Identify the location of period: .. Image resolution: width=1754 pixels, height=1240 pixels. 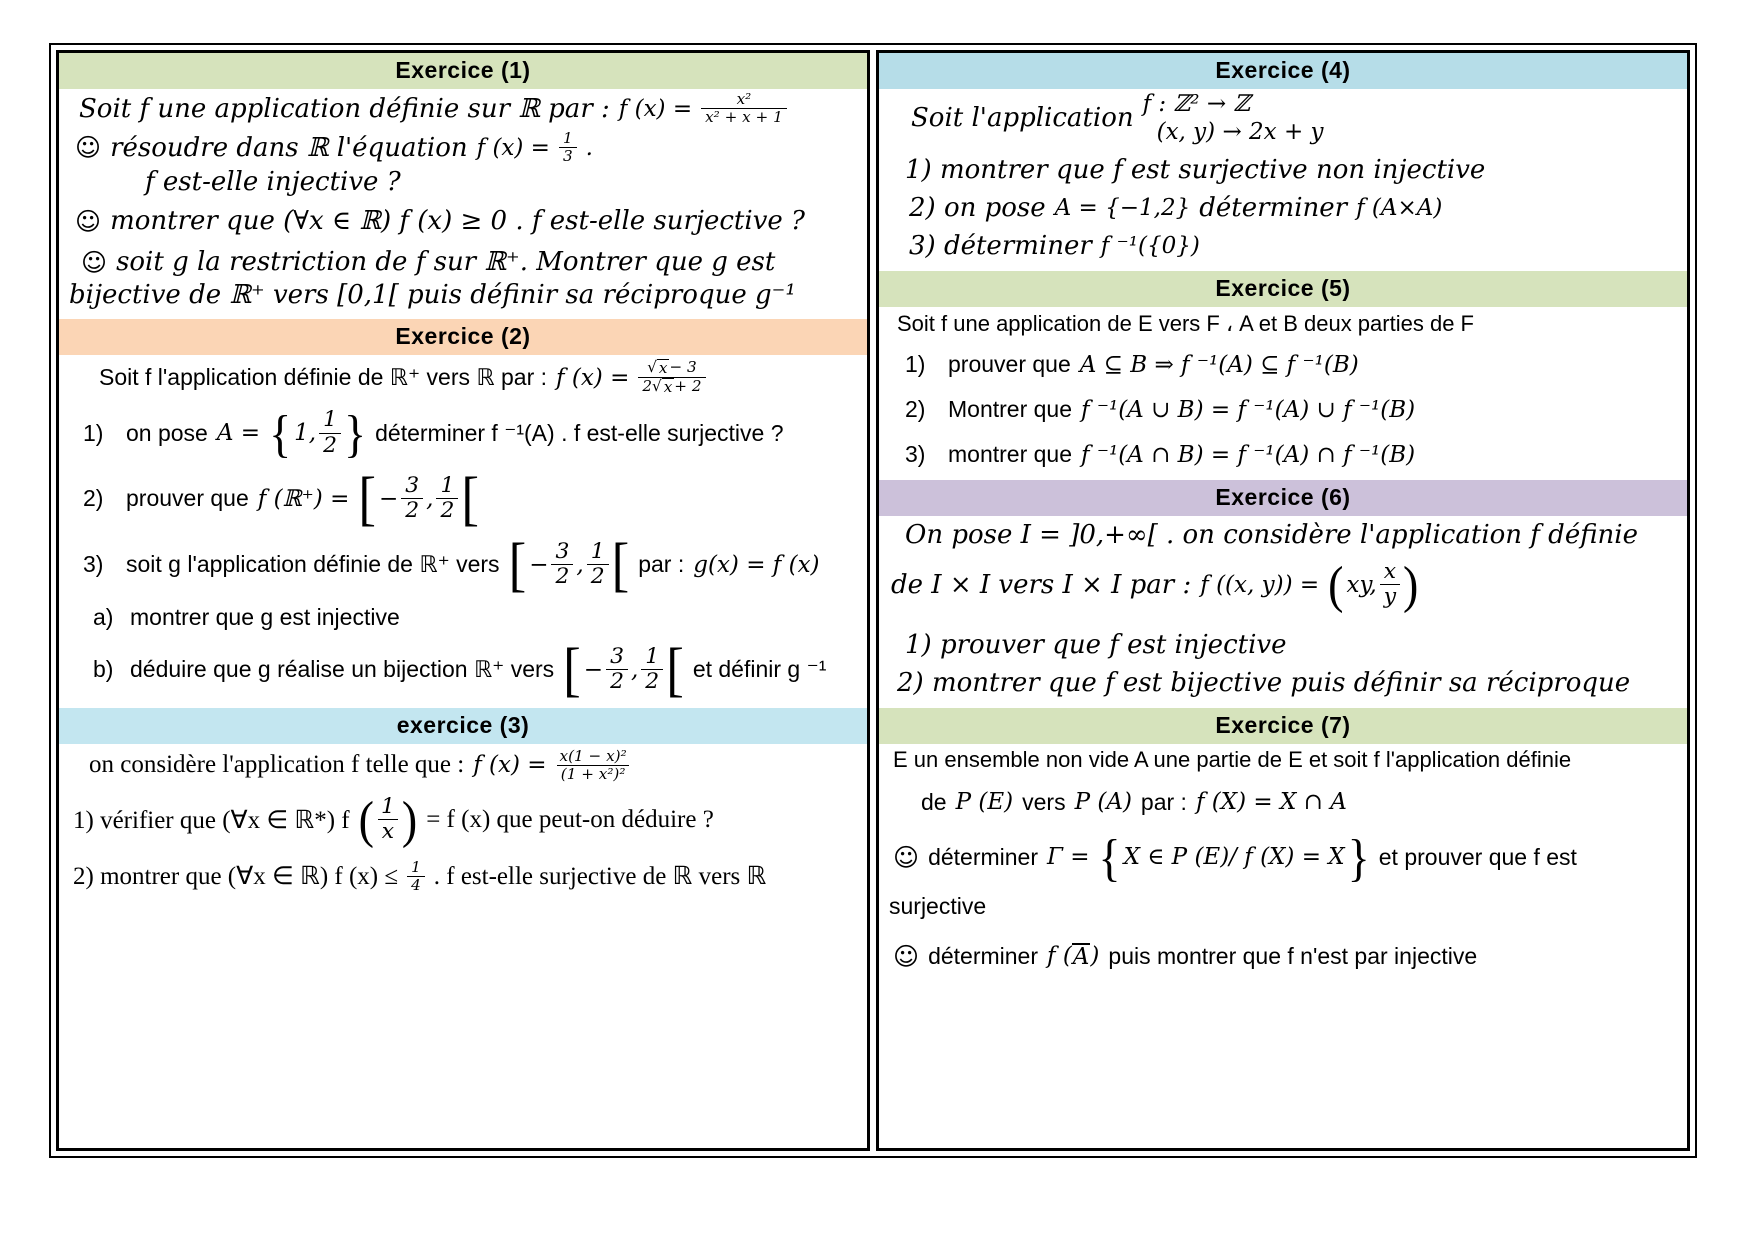
(589, 147).